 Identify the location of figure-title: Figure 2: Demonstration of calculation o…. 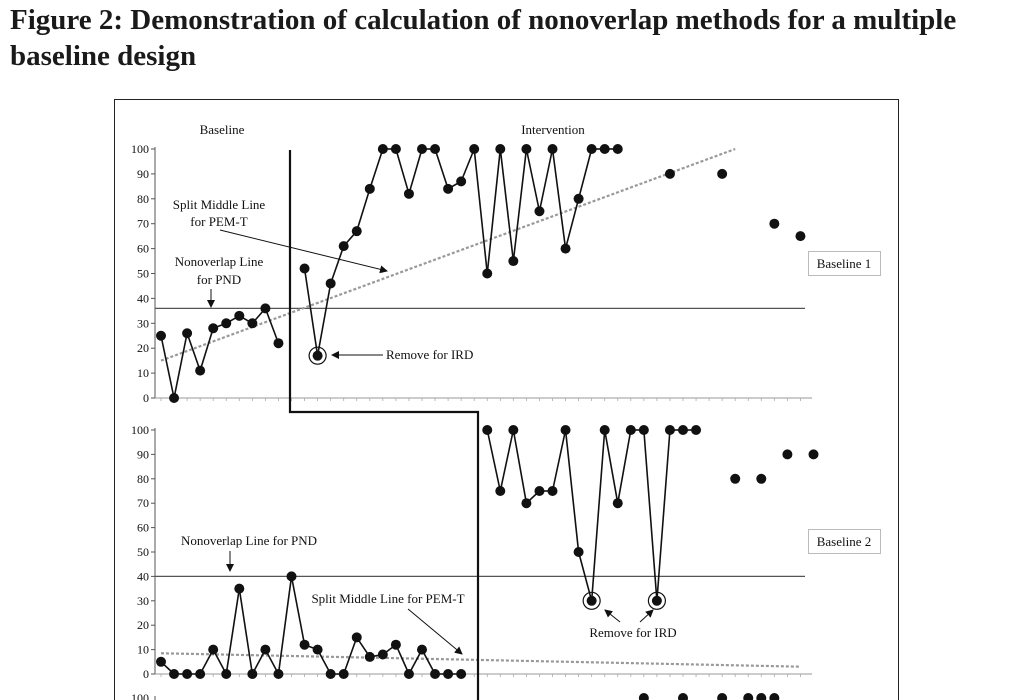
(483, 38).